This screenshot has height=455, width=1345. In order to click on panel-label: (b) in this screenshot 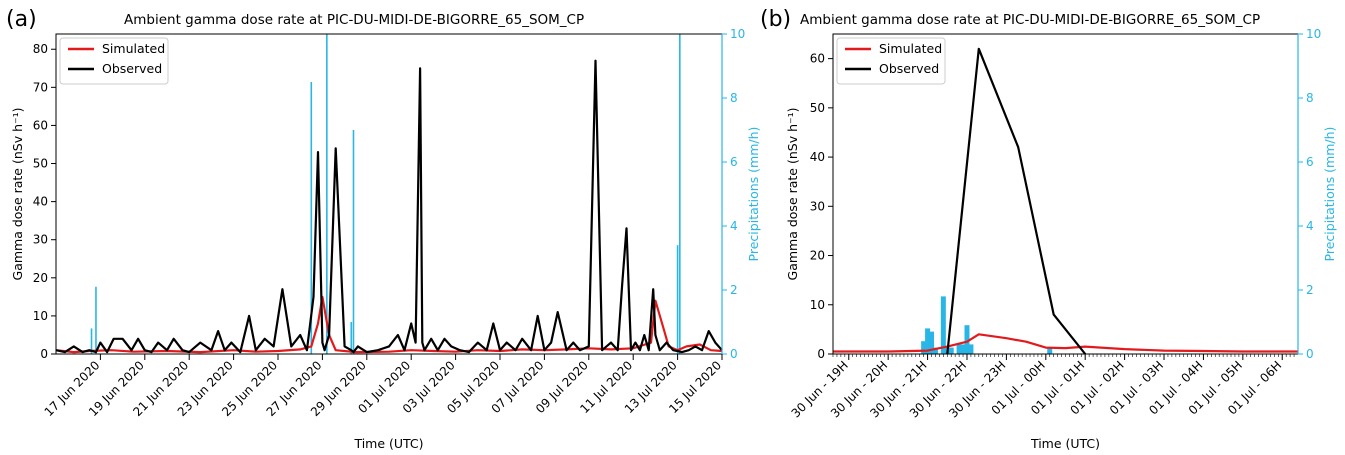, I will do `click(775, 19)`.